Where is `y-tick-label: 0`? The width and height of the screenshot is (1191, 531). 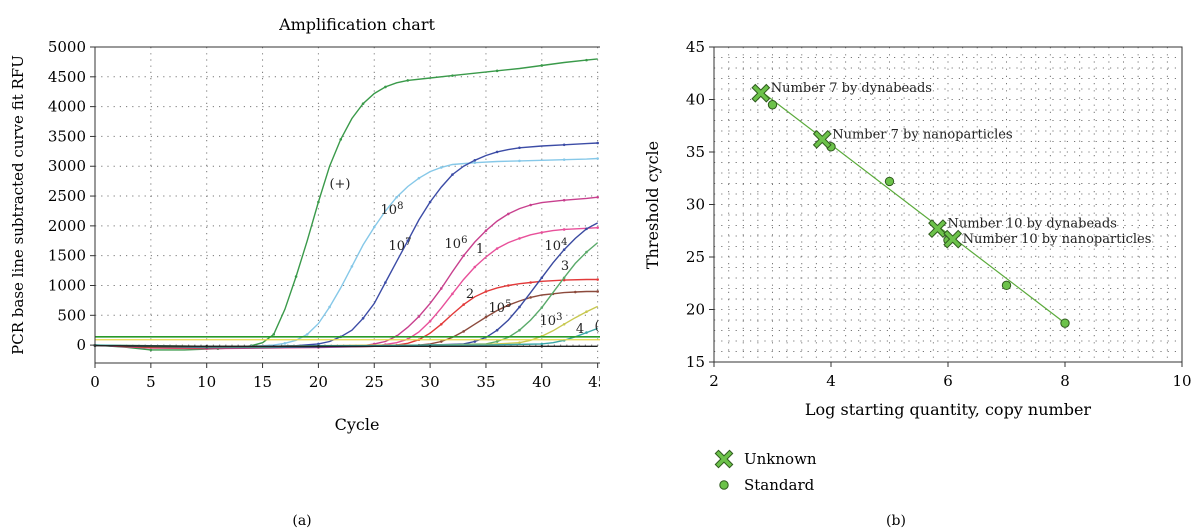
y-tick-label: 0 is located at coordinates (81, 345).